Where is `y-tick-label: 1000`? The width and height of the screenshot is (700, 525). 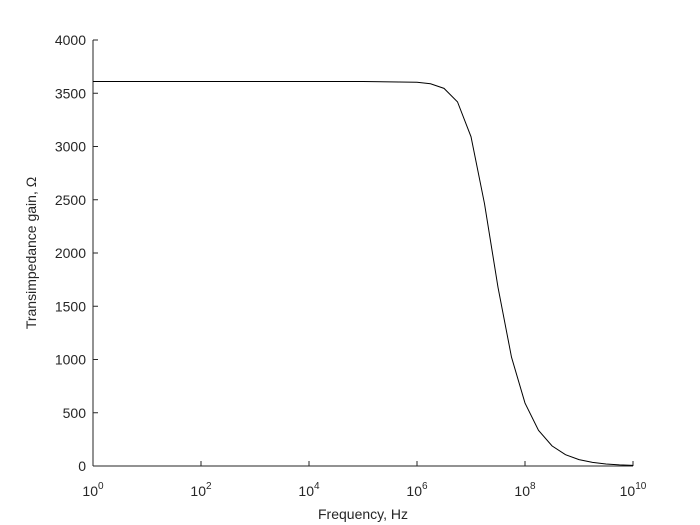 y-tick-label: 1000 is located at coordinates (70, 360).